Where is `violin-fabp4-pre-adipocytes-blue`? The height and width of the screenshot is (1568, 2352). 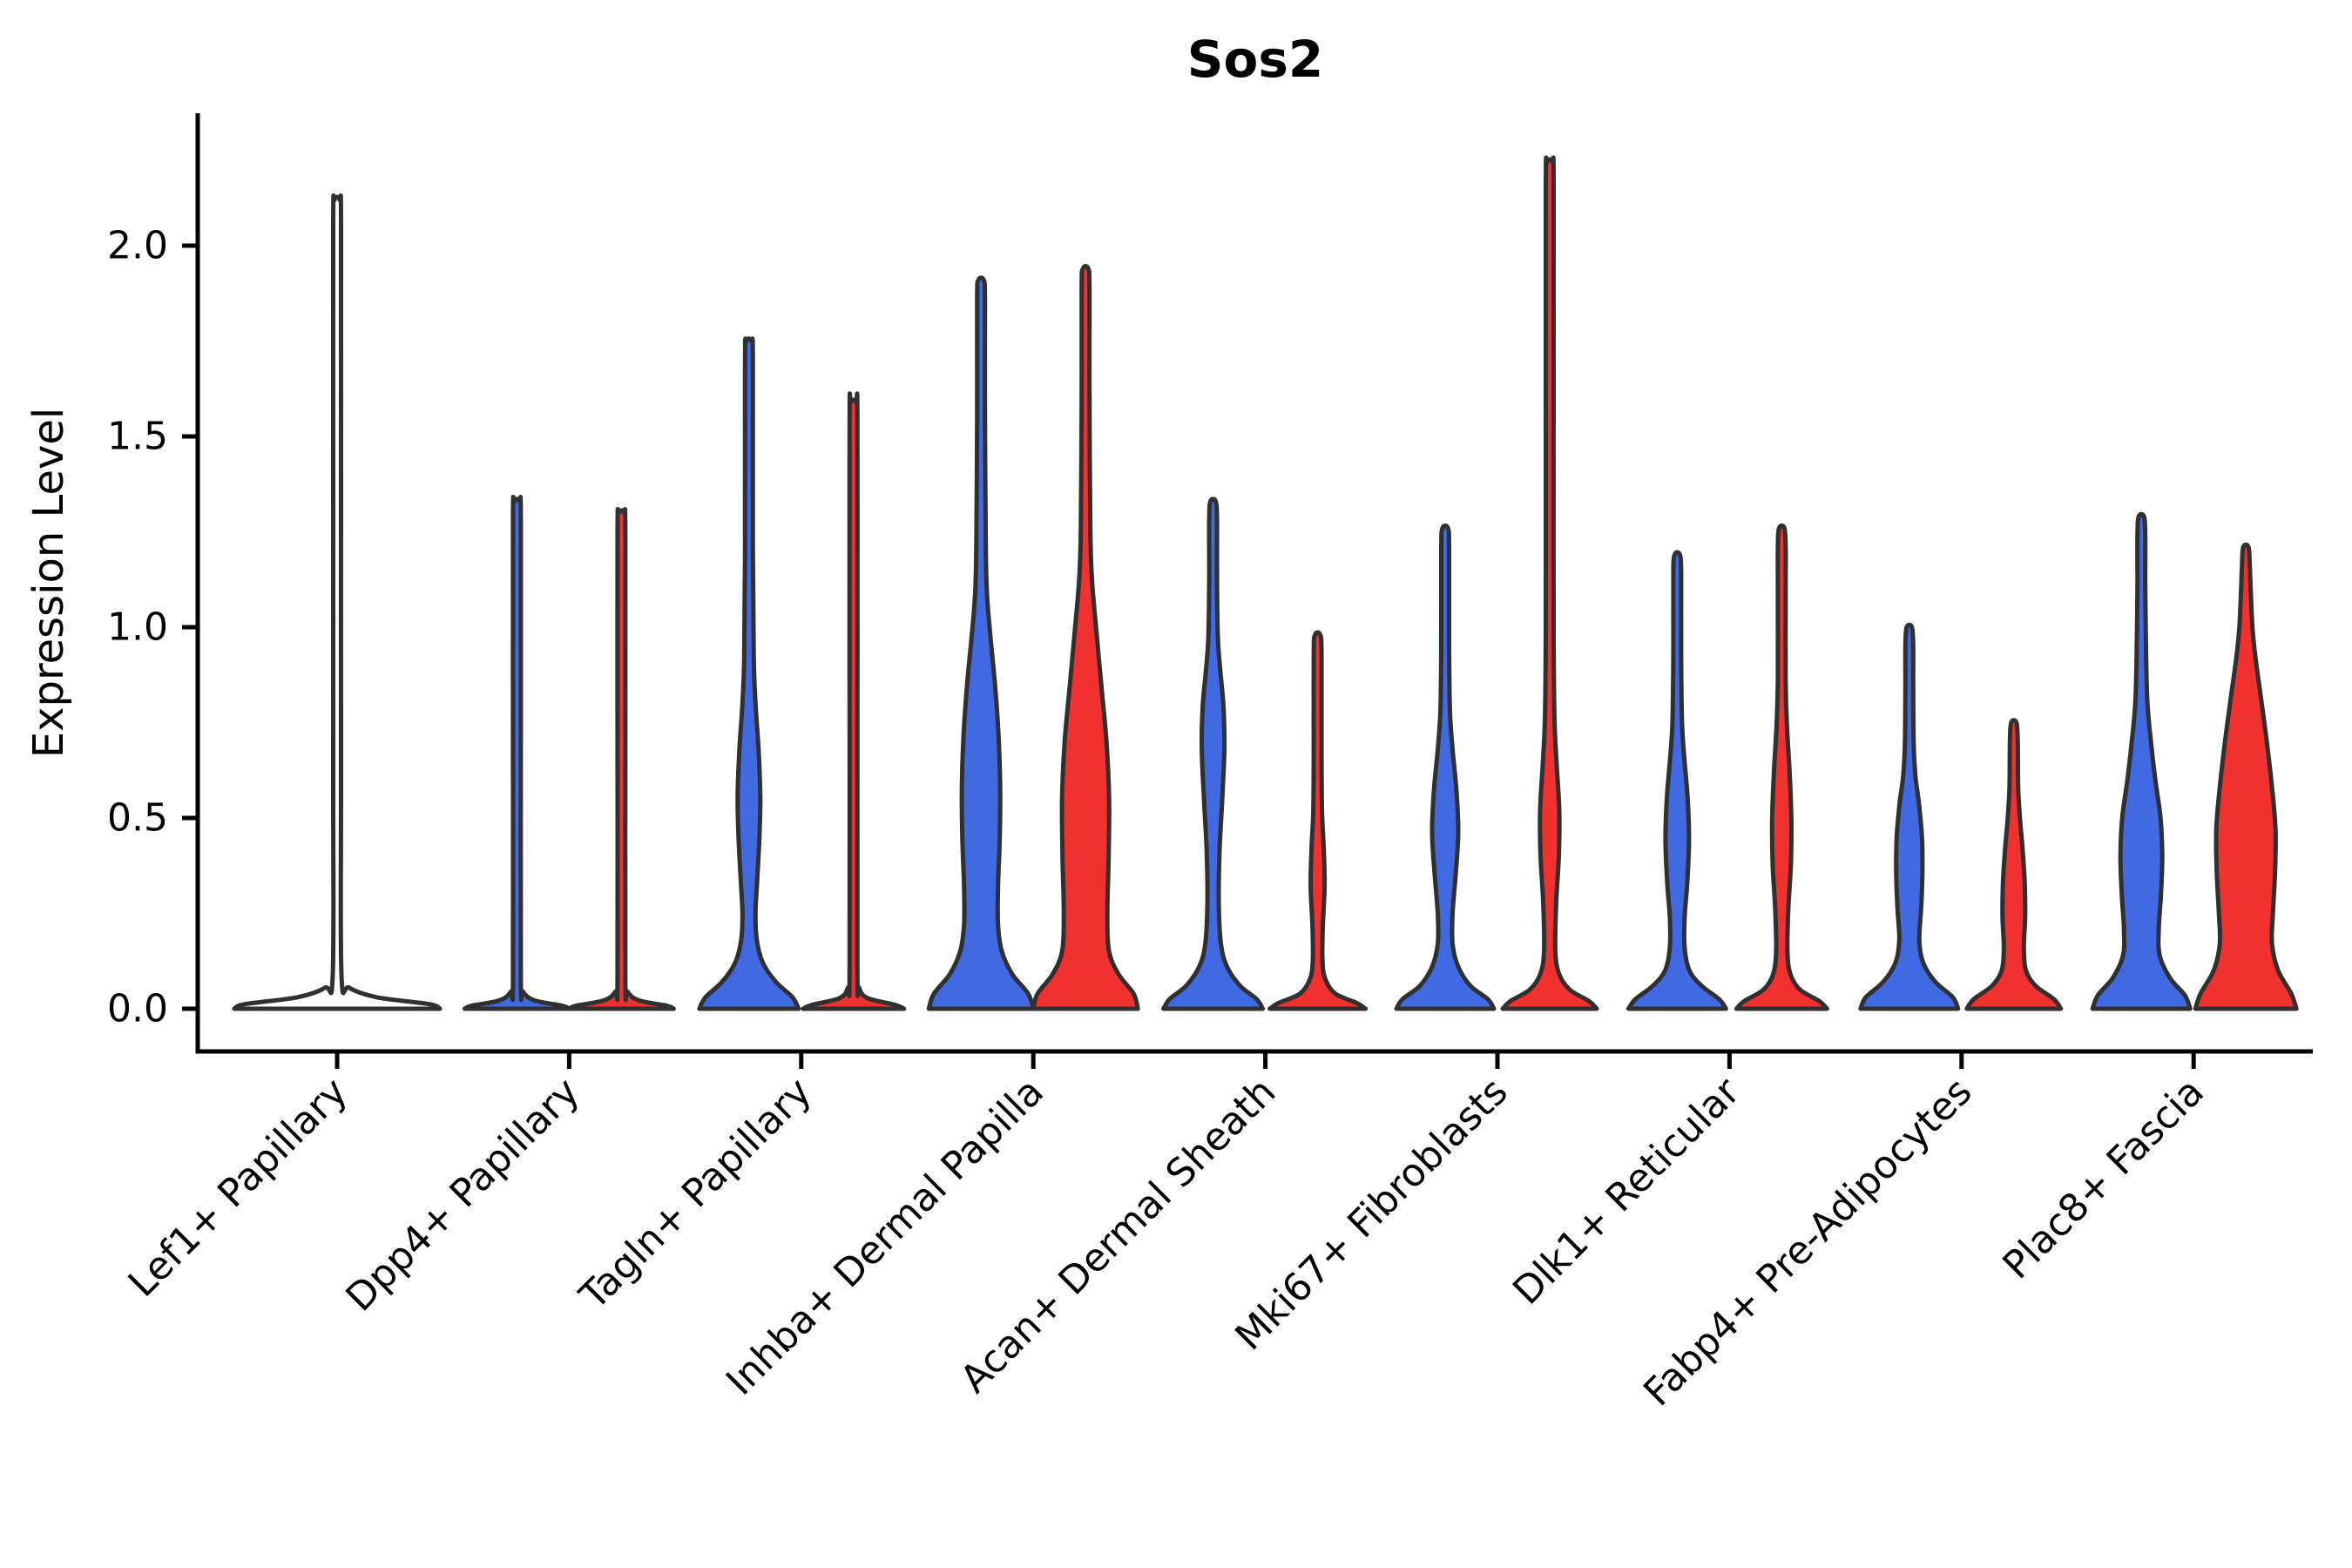
violin-fabp4-pre-adipocytes-blue is located at coordinates (1910, 816).